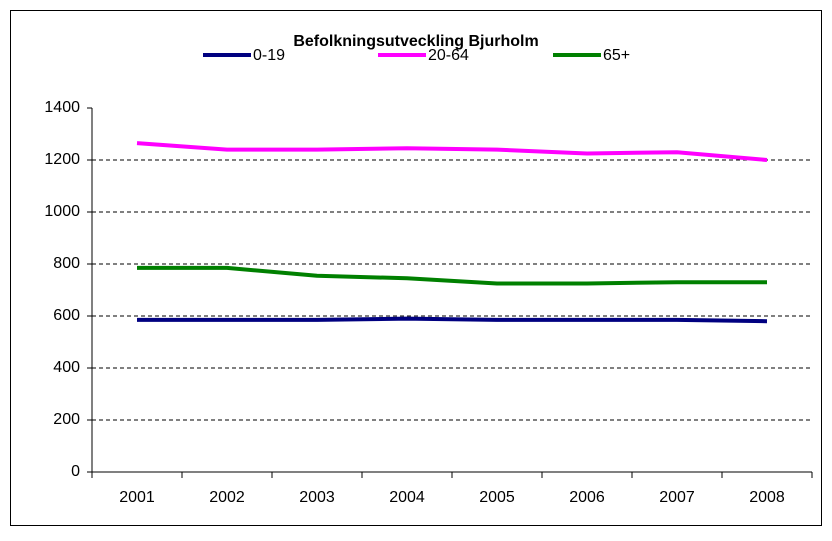  I want to click on x-tick-label: 2005, so click(497, 497).